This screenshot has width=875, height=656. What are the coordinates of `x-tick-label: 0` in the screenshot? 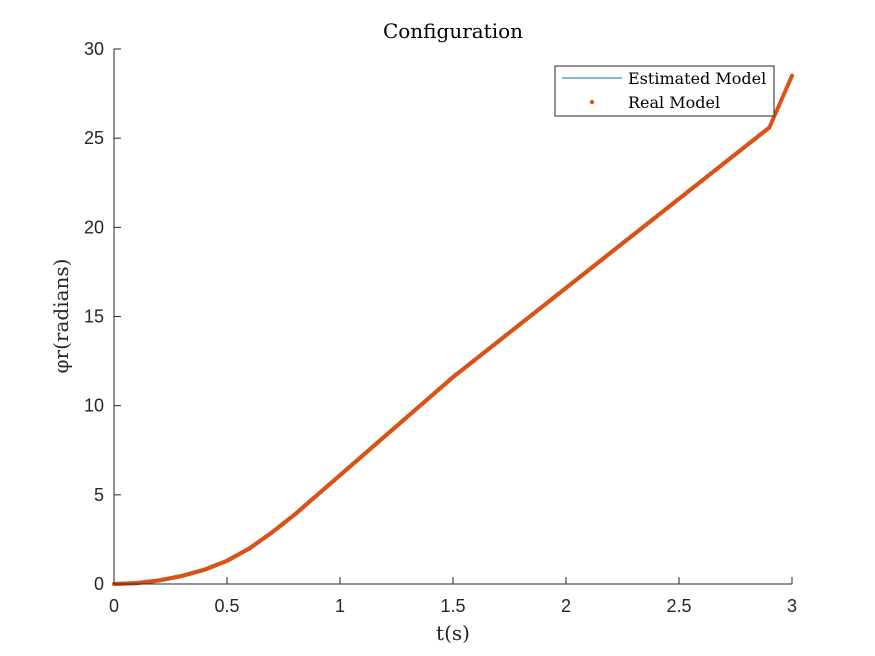 It's located at (114, 606).